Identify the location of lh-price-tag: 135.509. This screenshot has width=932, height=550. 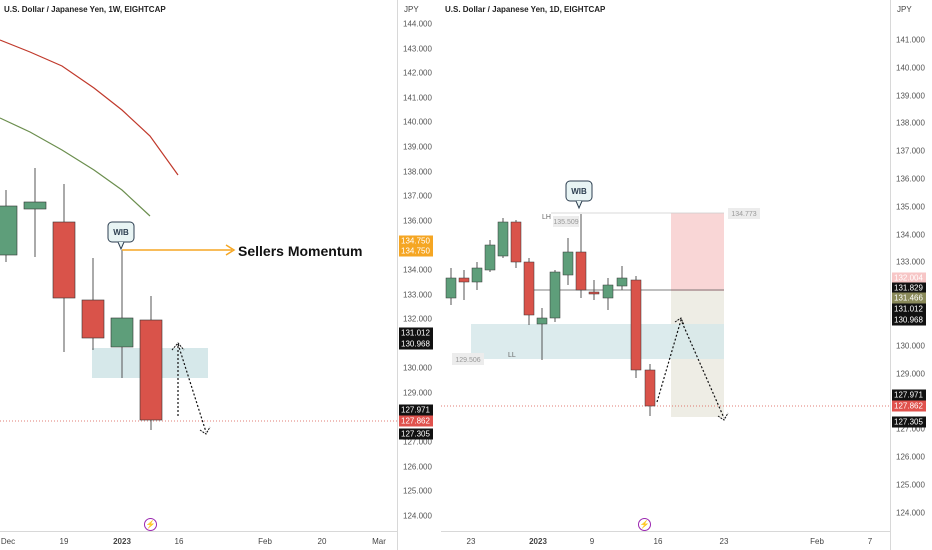
(565, 222).